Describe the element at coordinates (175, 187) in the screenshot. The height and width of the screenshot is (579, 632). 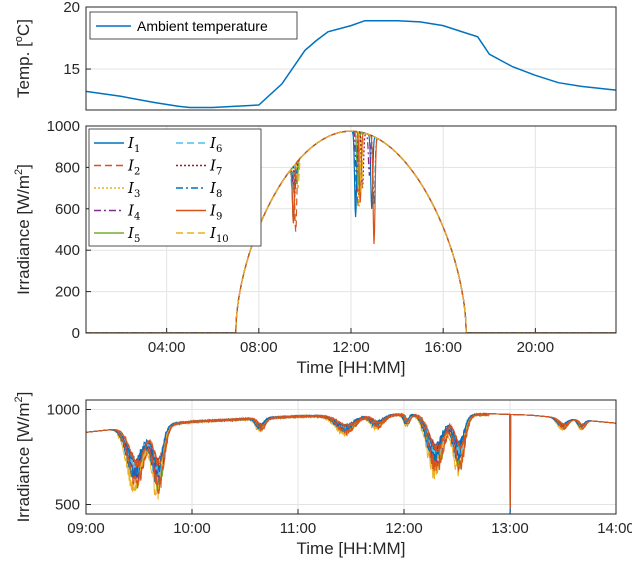
I see `legend-box` at that location.